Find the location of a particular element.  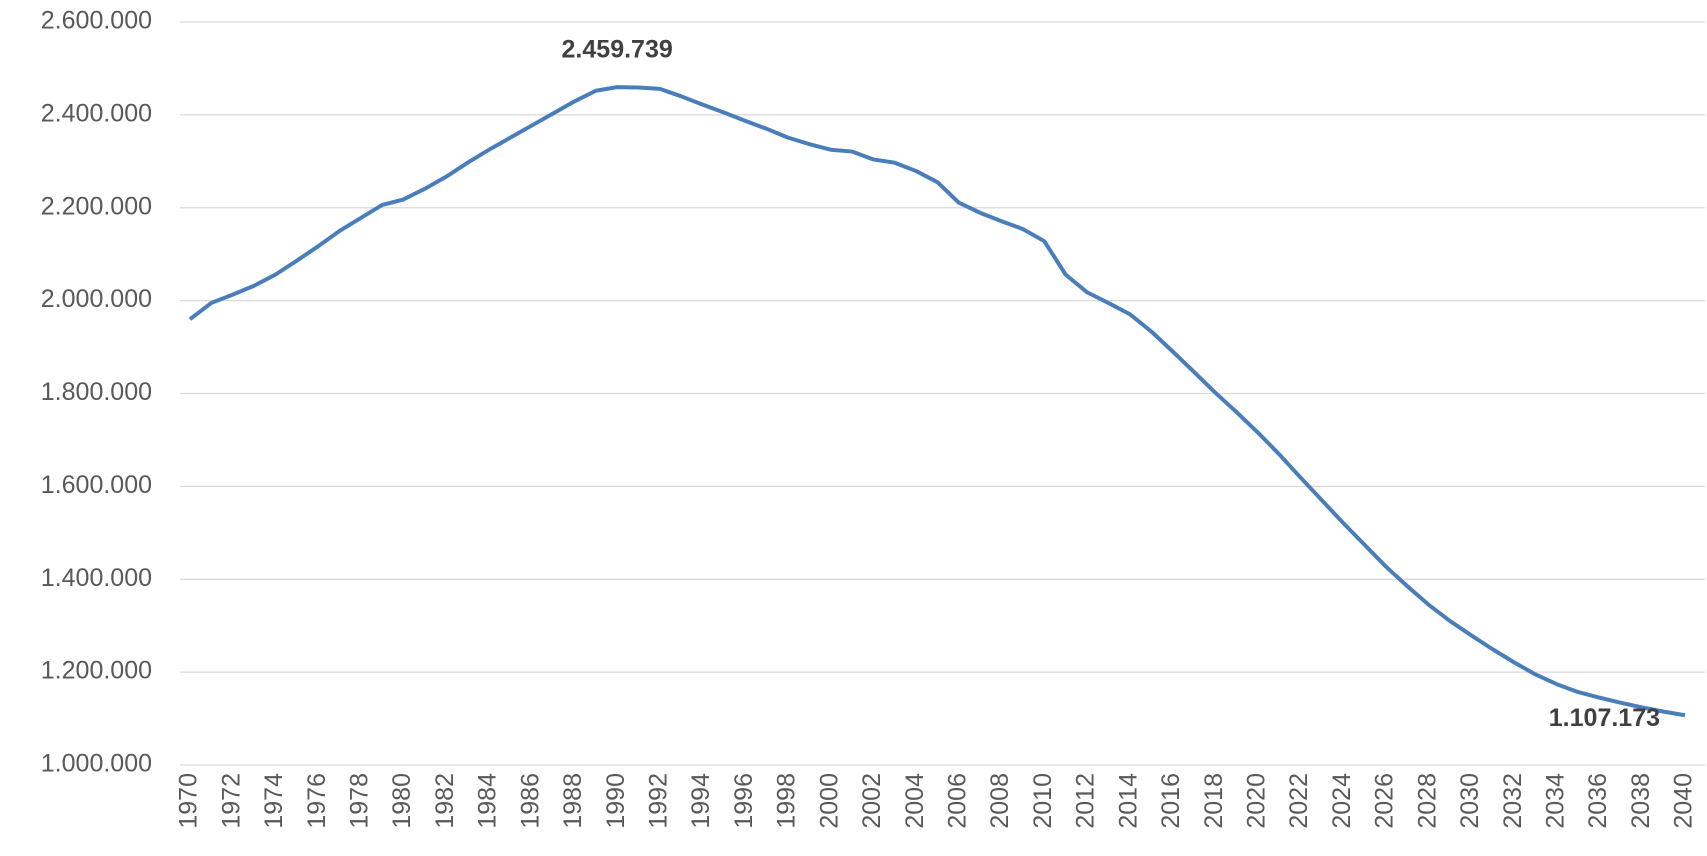

x-tick-label: 2010 is located at coordinates (1043, 801).